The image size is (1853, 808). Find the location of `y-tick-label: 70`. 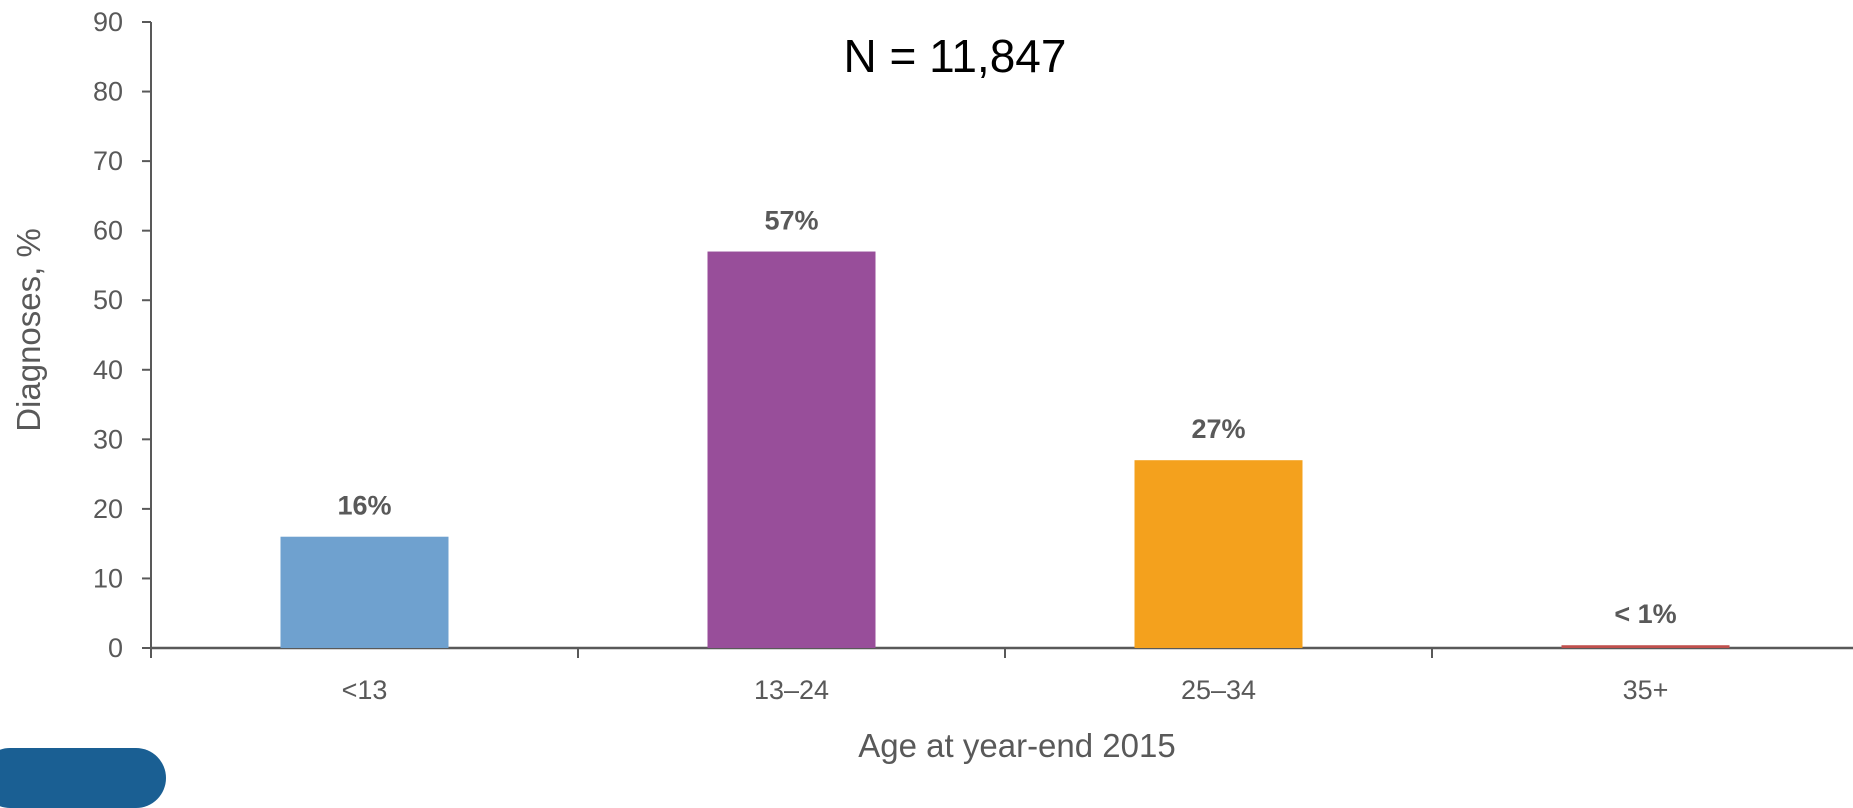

y-tick-label: 70 is located at coordinates (108, 161).